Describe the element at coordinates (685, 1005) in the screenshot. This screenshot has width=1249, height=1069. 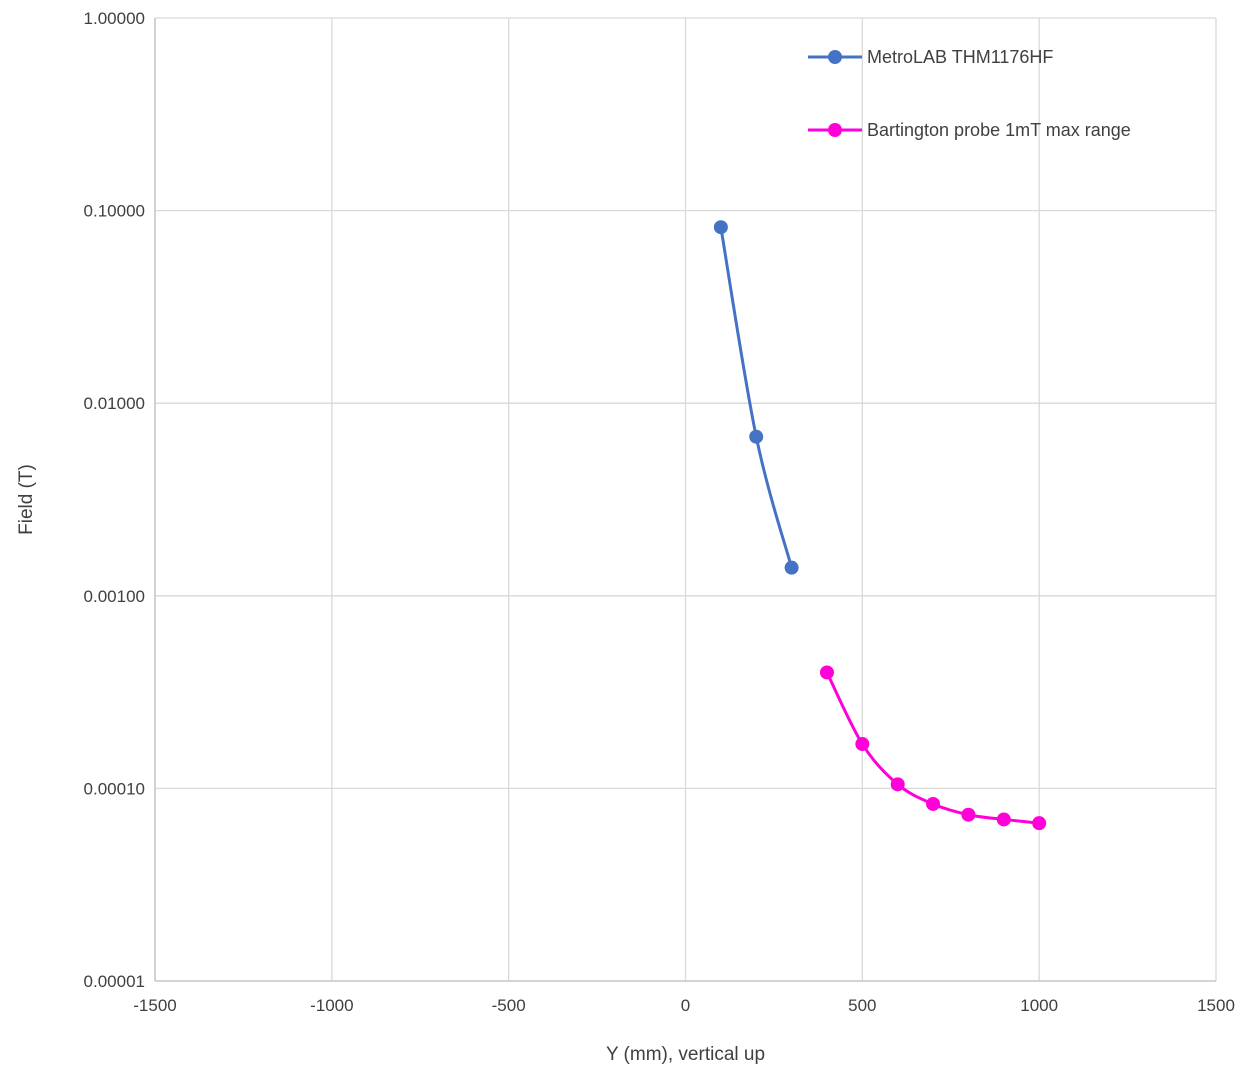
I see `x-tick-label: 0` at that location.